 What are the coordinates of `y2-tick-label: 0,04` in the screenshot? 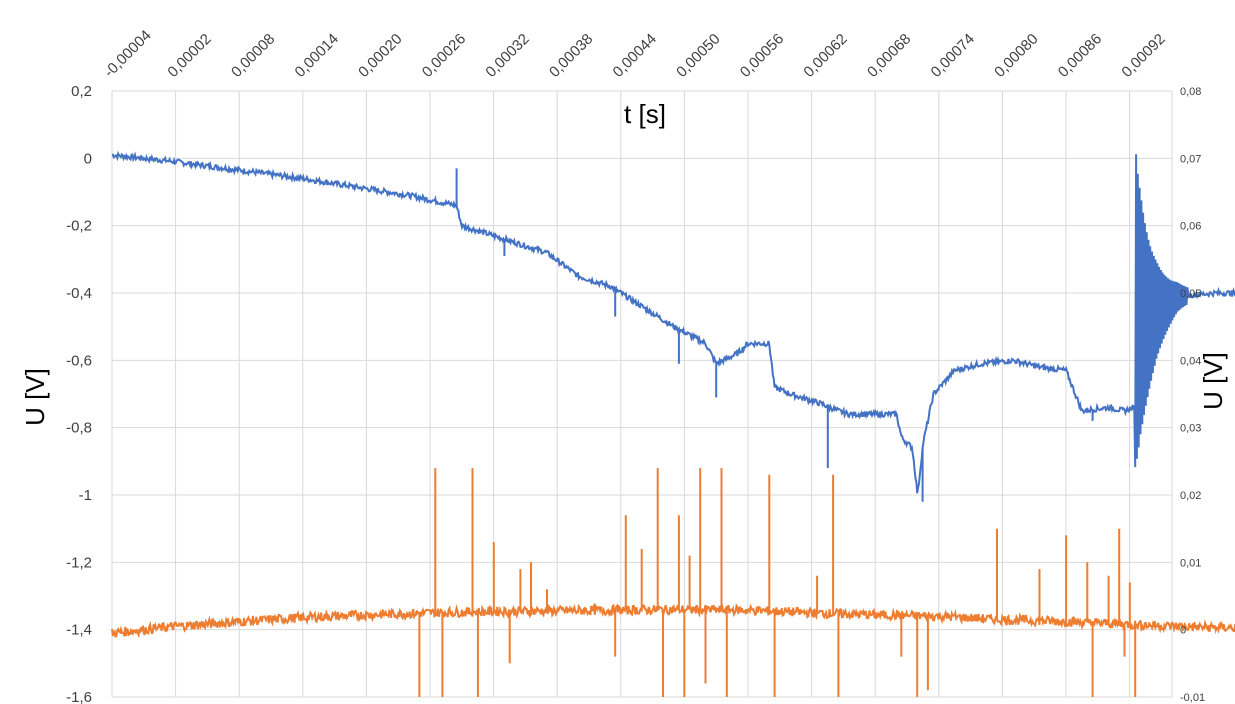 It's located at (1190, 361).